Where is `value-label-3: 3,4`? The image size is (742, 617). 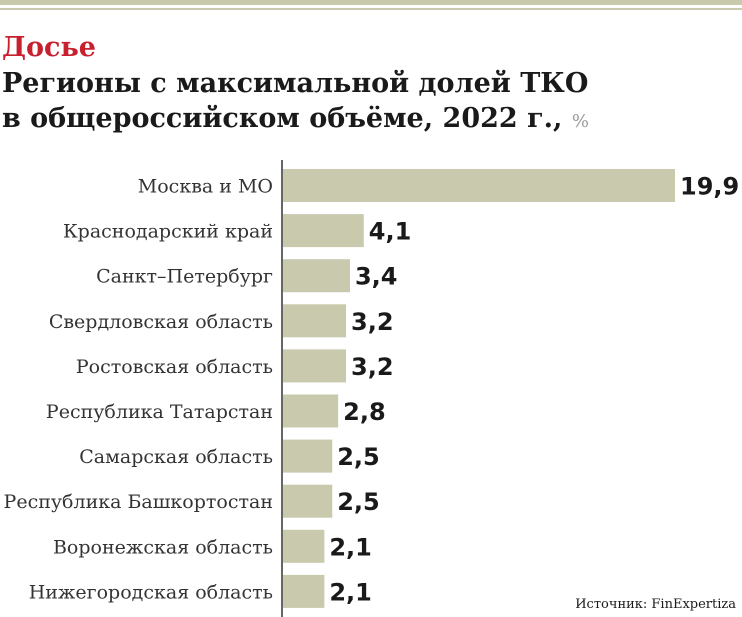 value-label-3: 3,4 is located at coordinates (376, 277).